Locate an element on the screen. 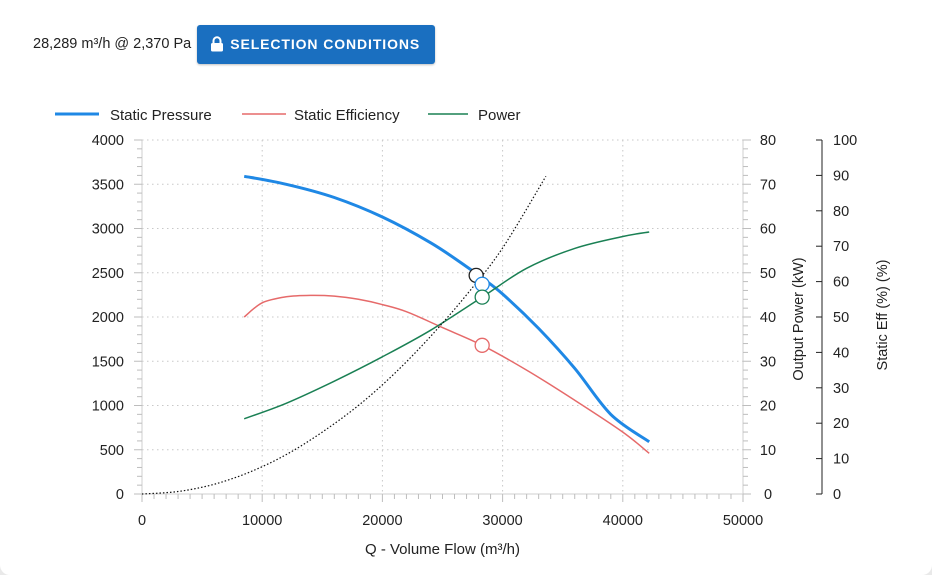  efficiency-tick-label: 0 is located at coordinates (837, 495).